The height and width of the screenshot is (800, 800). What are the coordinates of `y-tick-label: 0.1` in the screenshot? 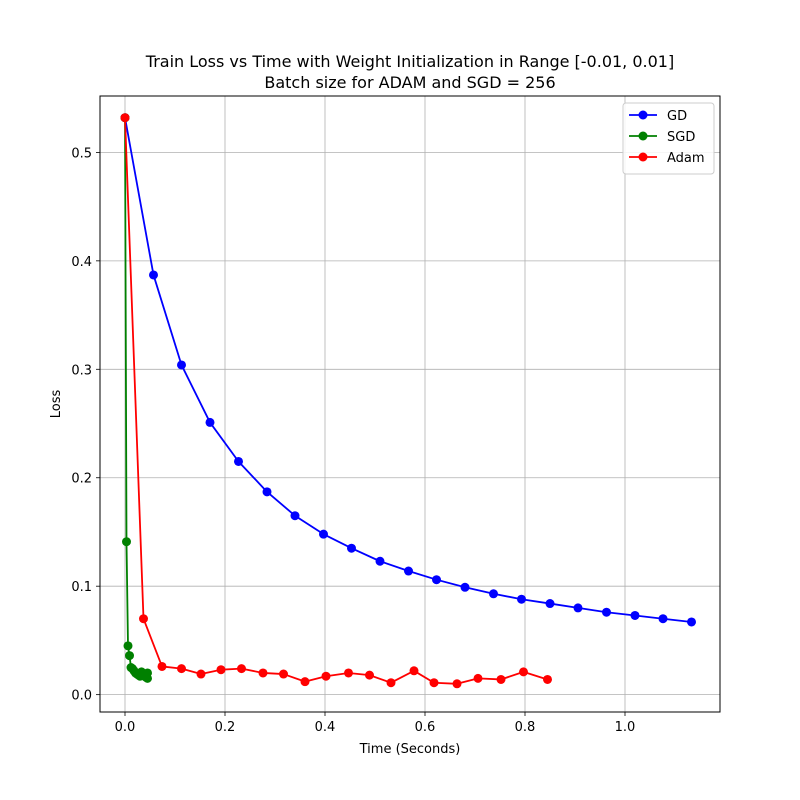 It's located at (81, 587).